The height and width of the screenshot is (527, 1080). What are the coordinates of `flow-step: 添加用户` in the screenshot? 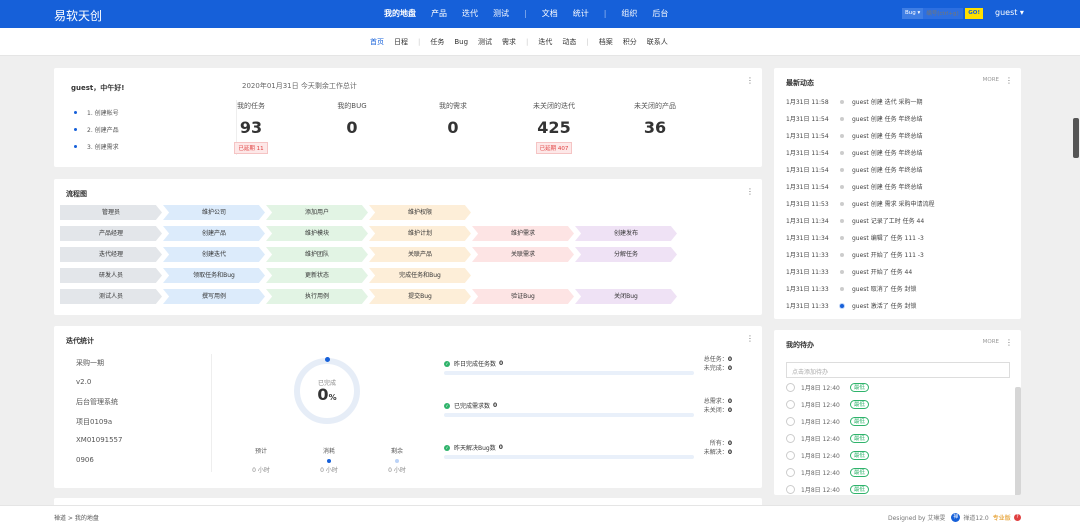 It's located at (317, 212).